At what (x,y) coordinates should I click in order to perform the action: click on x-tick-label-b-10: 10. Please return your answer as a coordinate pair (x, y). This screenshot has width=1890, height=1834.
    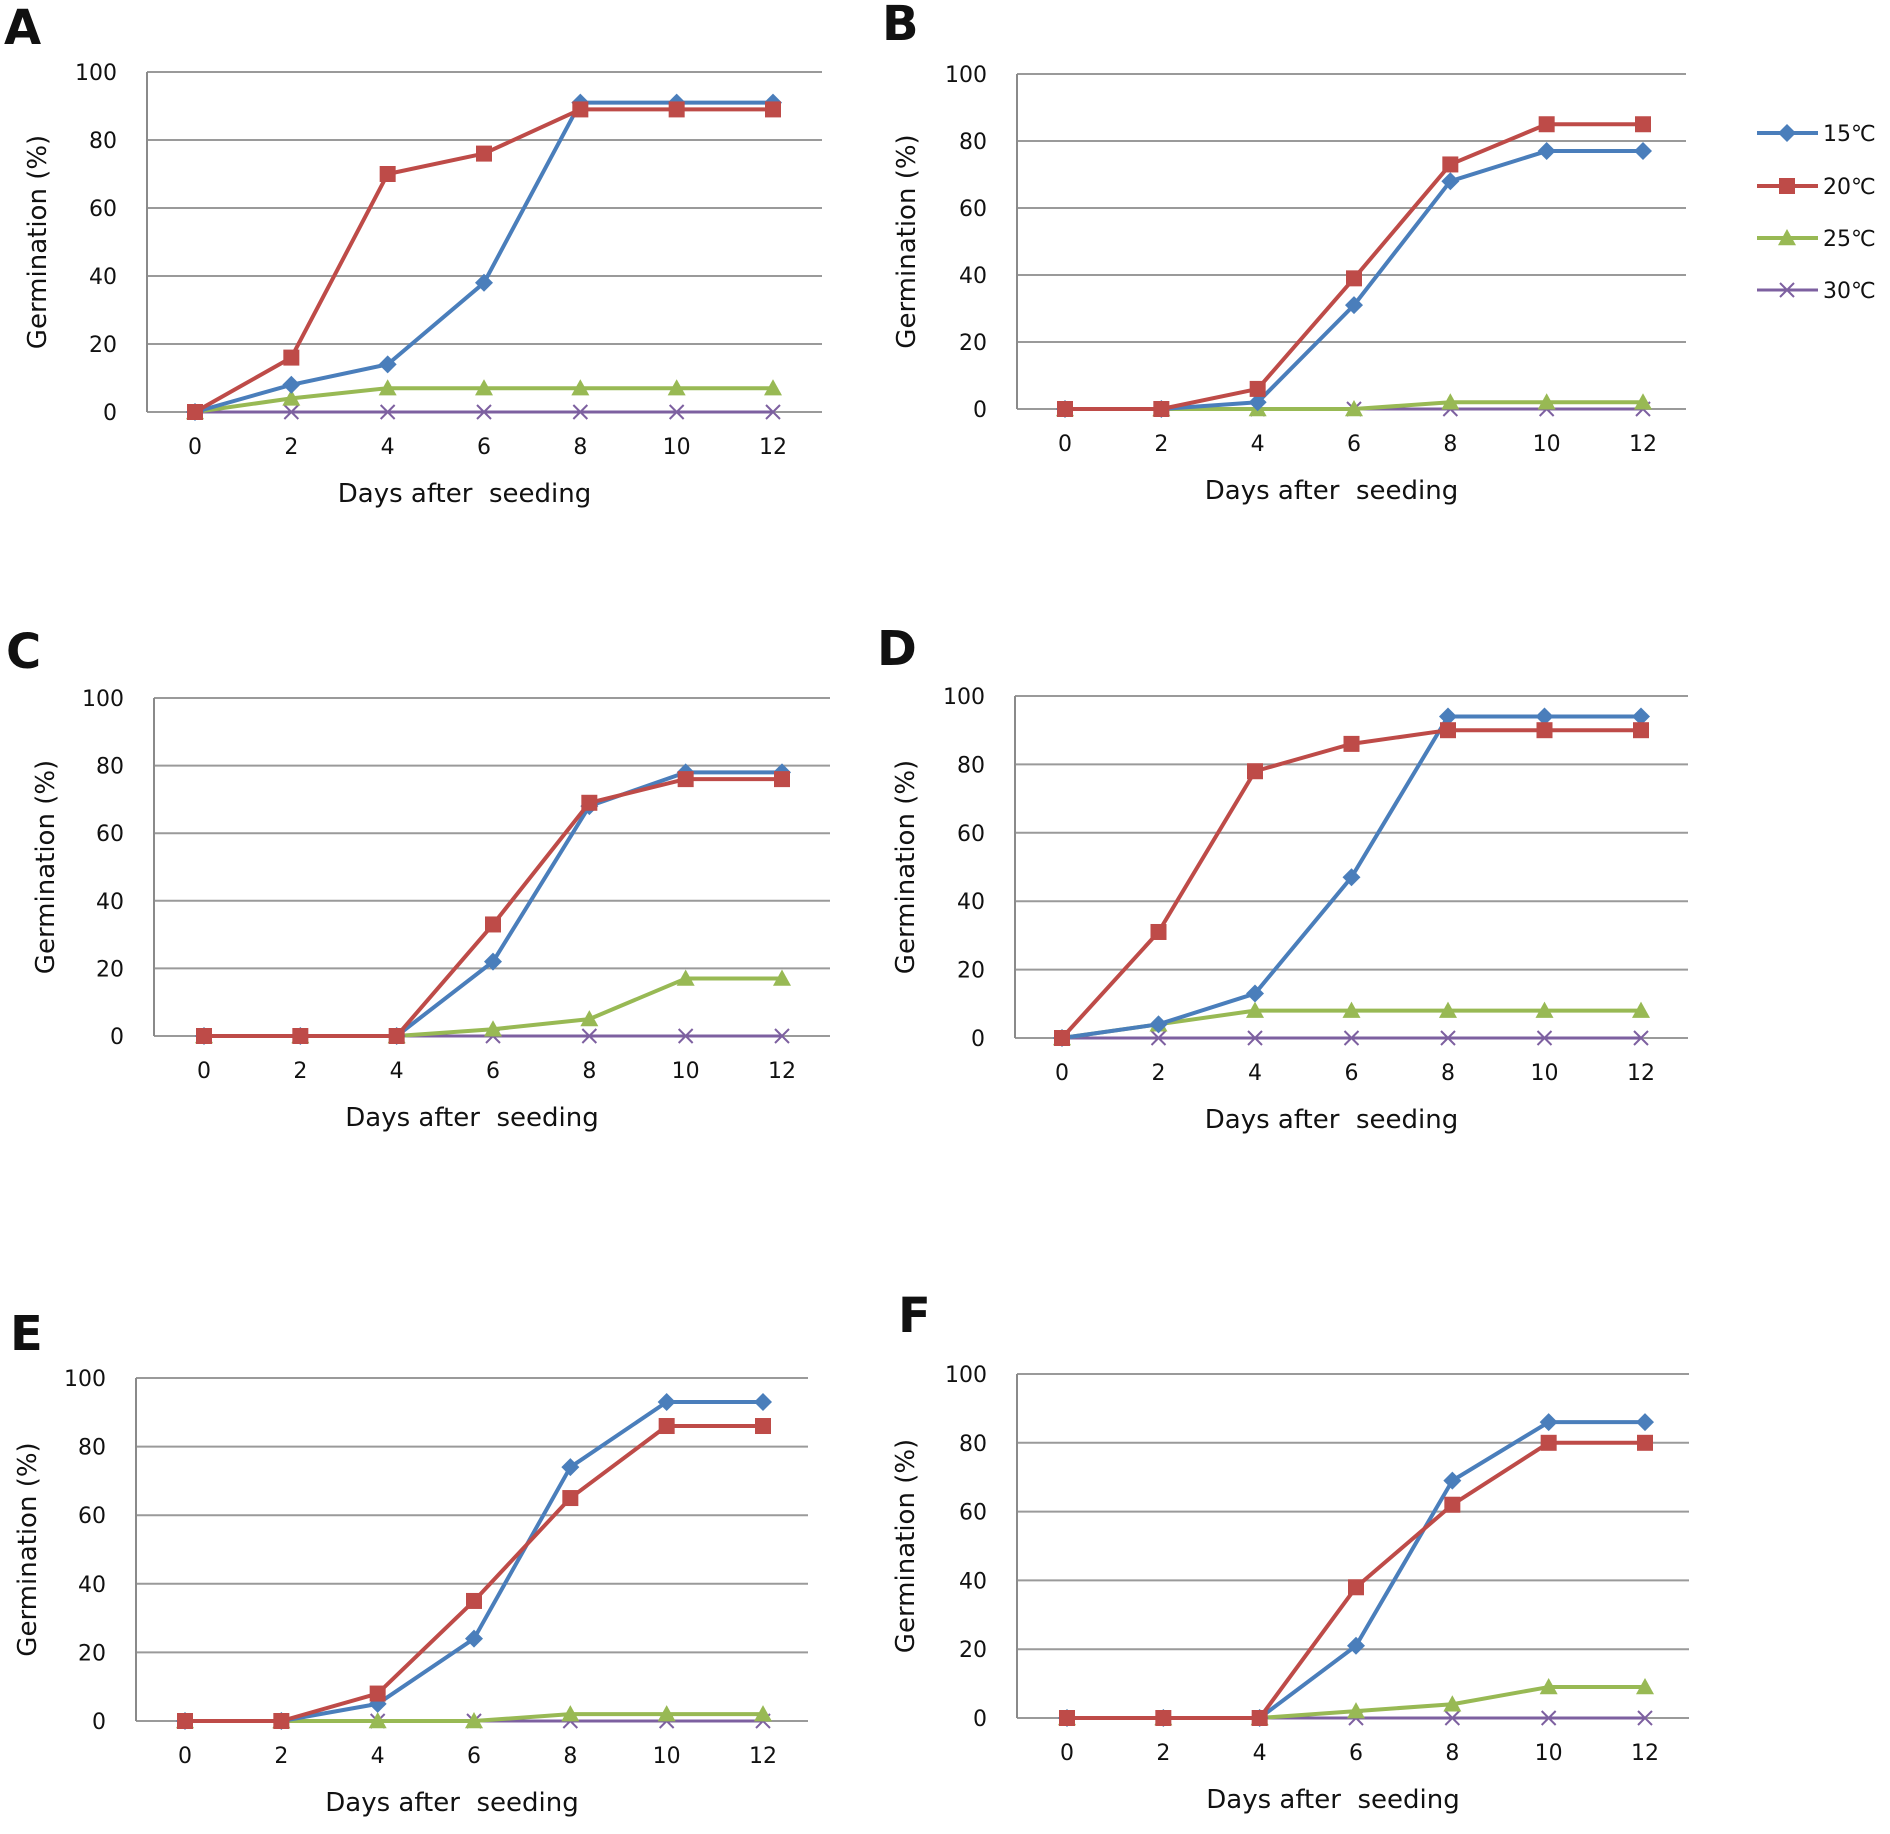
    Looking at the image, I should click on (1547, 444).